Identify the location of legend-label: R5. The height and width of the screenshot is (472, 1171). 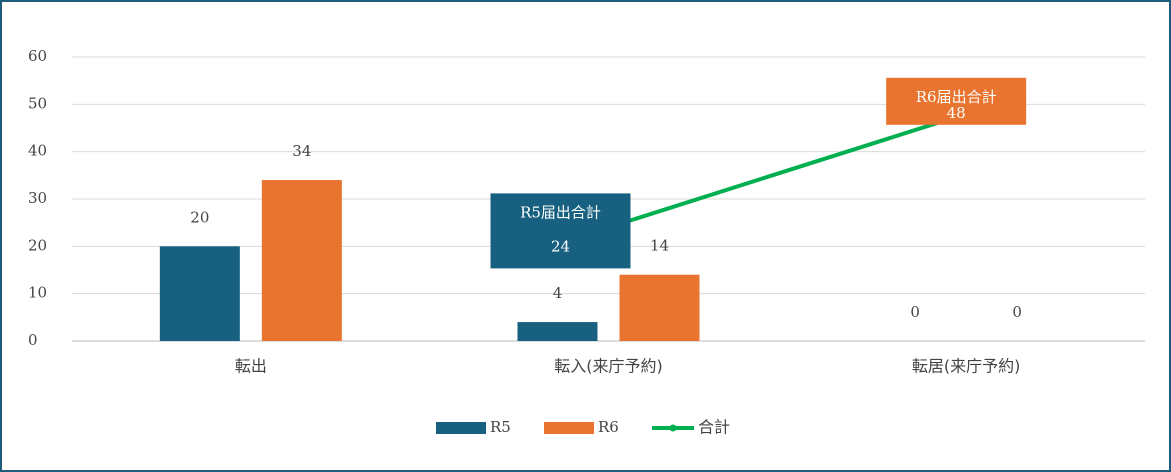
(500, 427).